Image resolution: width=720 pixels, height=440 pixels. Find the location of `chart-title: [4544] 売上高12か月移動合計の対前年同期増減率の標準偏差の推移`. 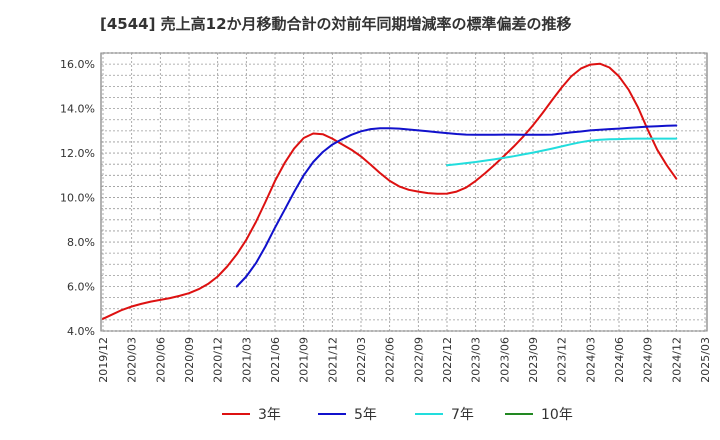

chart-title: [4544] 売上高12か月移動合計の対前年同期増減率の標準偏差の推移 is located at coordinates (336, 24).